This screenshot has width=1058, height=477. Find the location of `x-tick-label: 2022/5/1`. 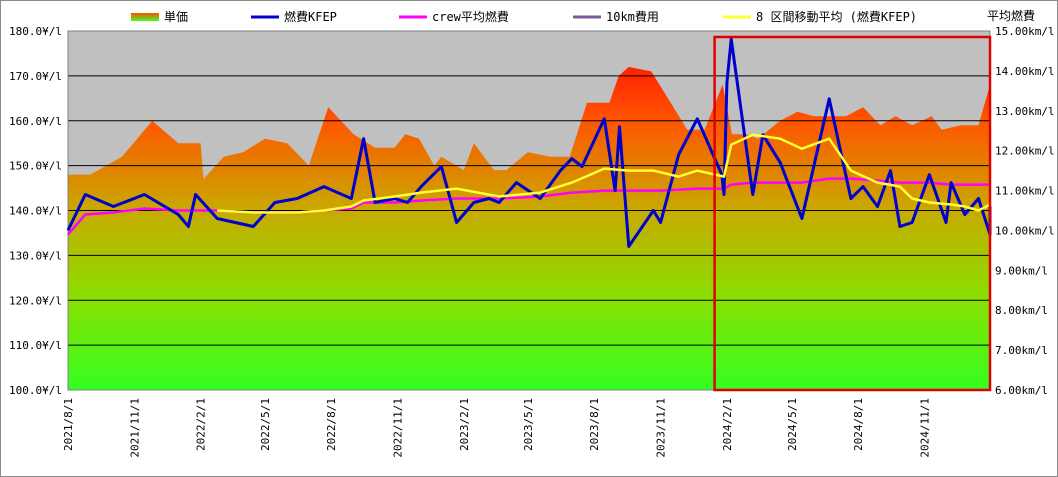

x-tick-label: 2022/5/1 is located at coordinates (265, 424).